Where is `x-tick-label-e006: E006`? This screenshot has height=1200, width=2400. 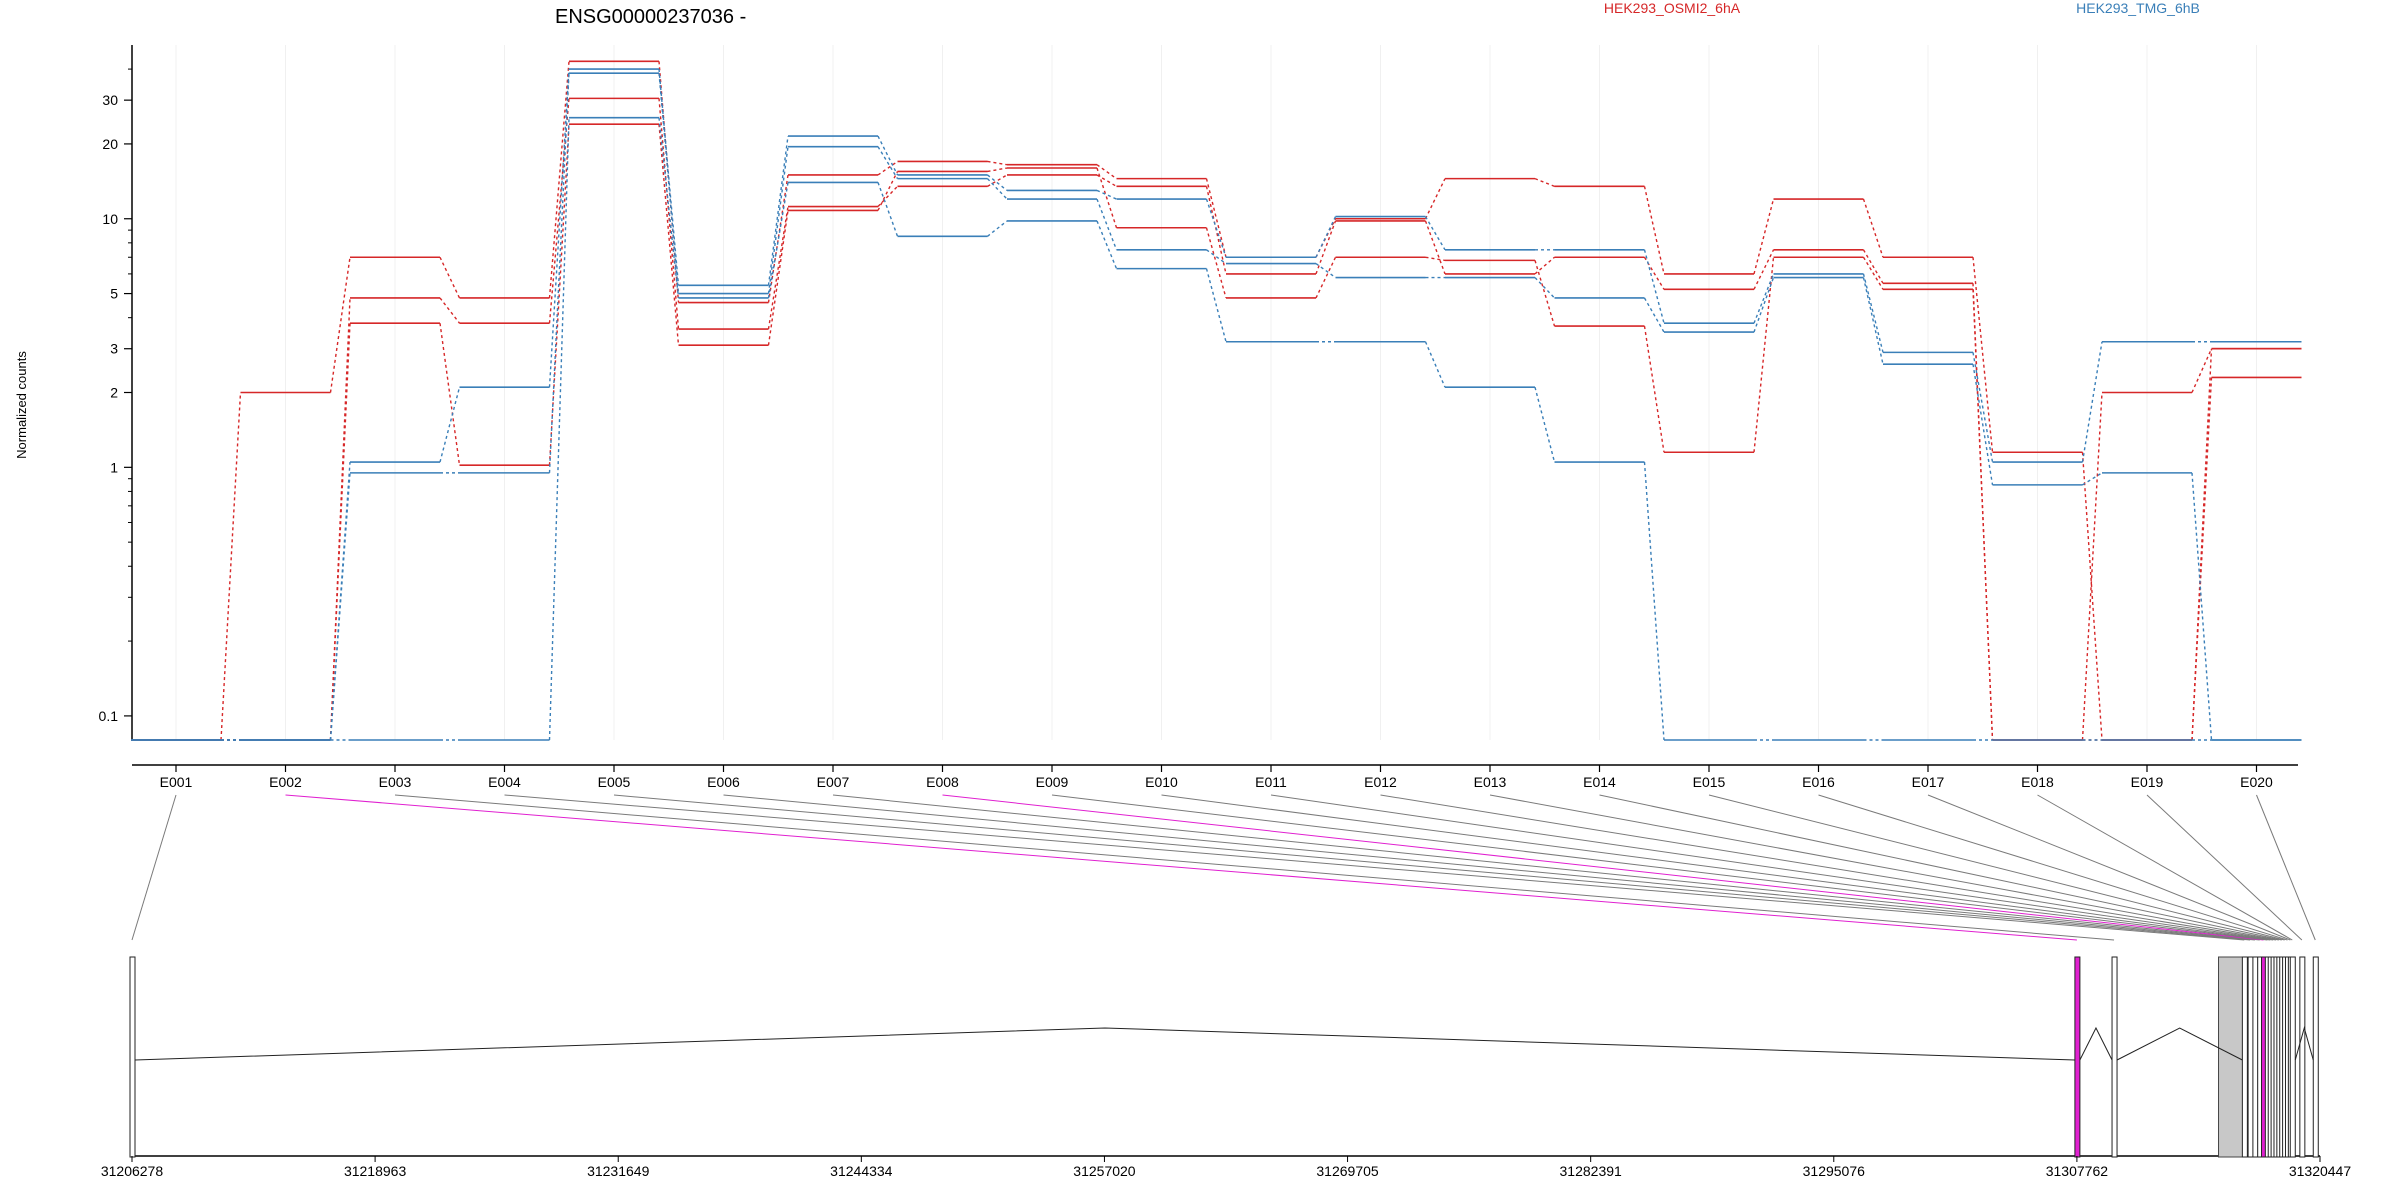
x-tick-label-e006: E006 is located at coordinates (723, 782).